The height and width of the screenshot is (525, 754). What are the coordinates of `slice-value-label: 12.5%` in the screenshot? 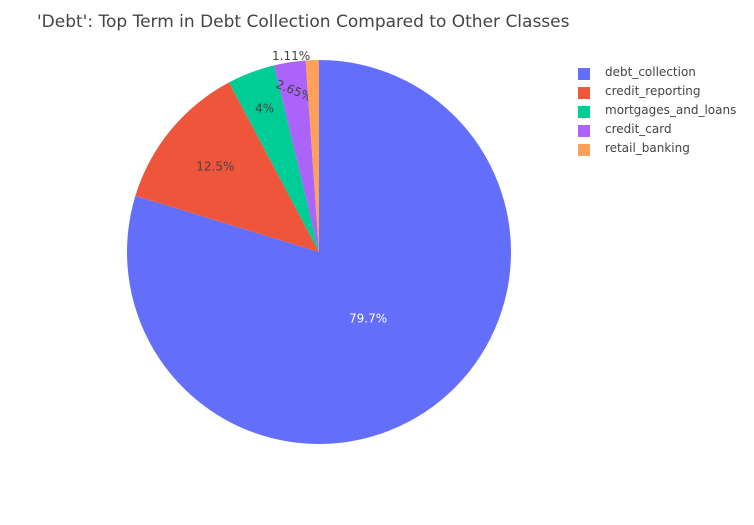 It's located at (215, 166).